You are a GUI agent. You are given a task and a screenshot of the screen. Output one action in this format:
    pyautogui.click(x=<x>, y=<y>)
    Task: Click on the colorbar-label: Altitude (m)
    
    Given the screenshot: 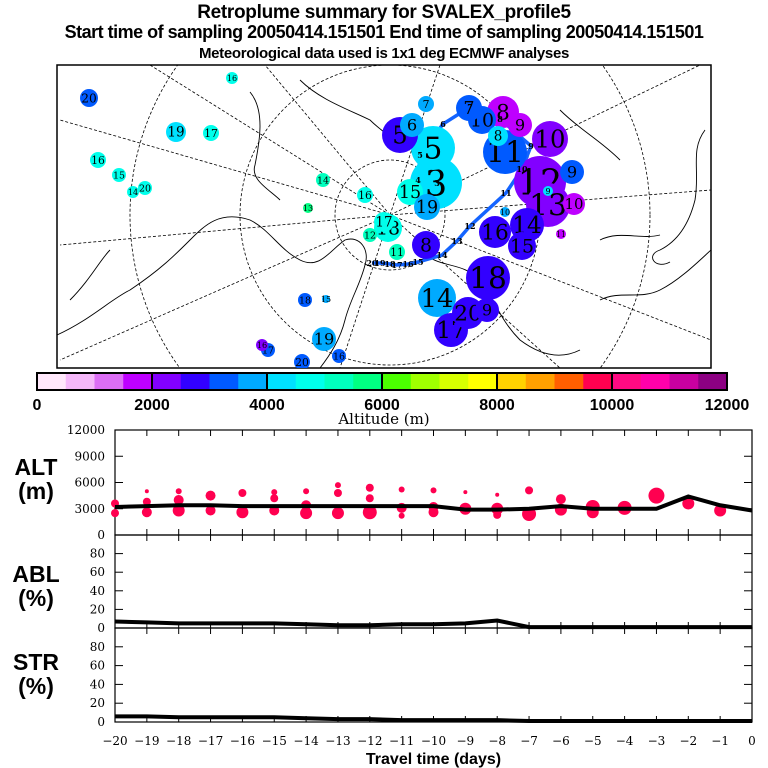 What is the action you would take?
    pyautogui.click(x=383, y=419)
    